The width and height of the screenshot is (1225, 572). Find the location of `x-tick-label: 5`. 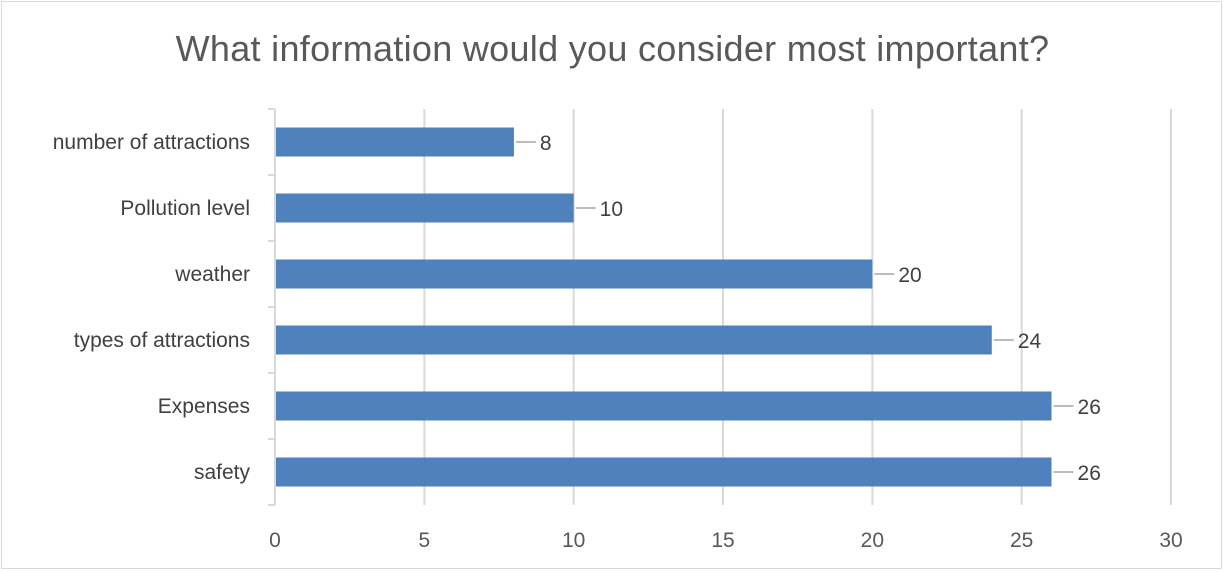

x-tick-label: 5 is located at coordinates (424, 540).